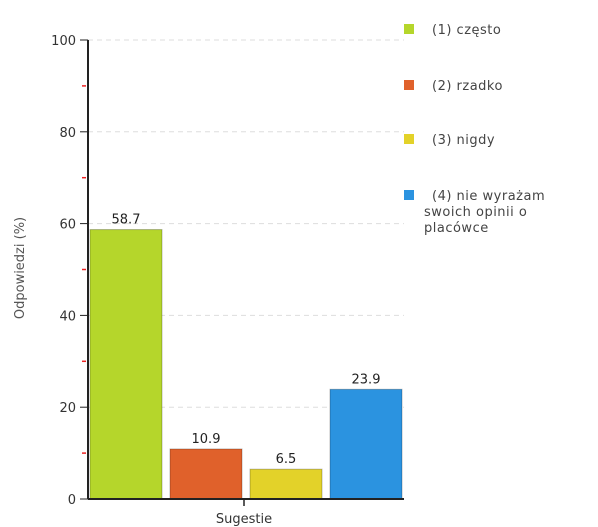  I want to click on y-tick-label: 80, so click(67, 133).